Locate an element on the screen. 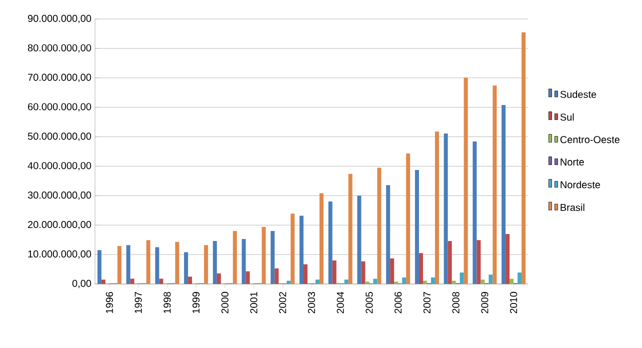 The image size is (642, 348). x-tick-label: 2002 is located at coordinates (282, 303).